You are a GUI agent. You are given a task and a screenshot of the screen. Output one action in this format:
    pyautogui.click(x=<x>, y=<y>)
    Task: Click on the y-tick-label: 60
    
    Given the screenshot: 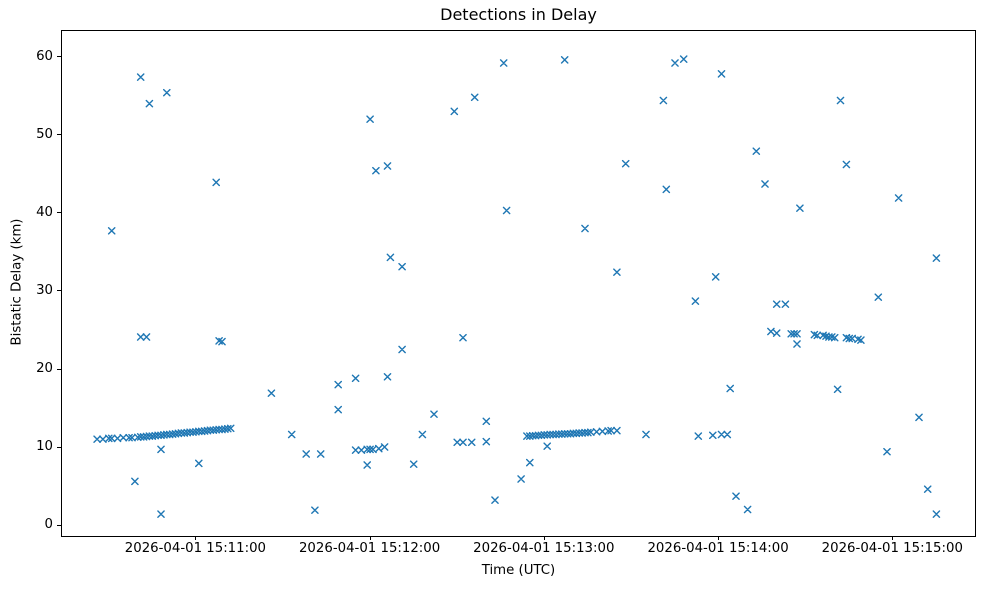 What is the action you would take?
    pyautogui.click(x=44, y=56)
    